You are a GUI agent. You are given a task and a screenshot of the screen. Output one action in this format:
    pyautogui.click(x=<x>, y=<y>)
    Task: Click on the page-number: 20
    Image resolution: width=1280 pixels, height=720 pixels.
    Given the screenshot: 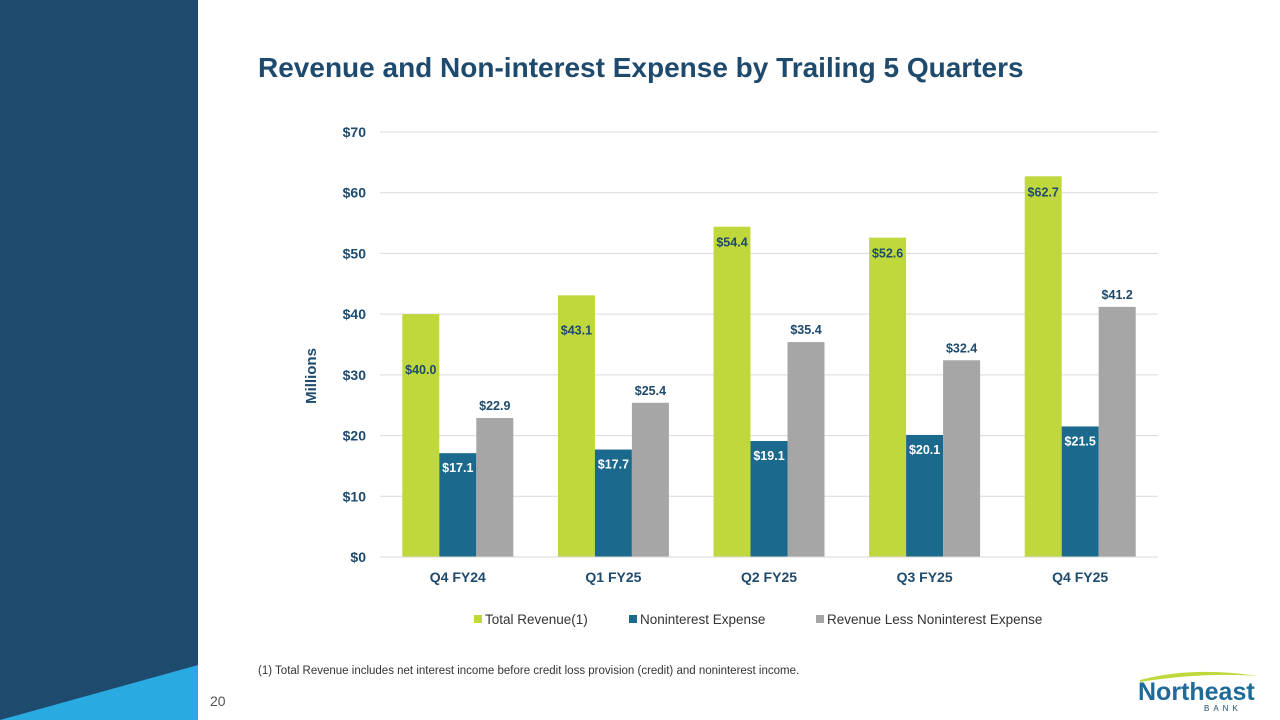 What is the action you would take?
    pyautogui.click(x=218, y=701)
    